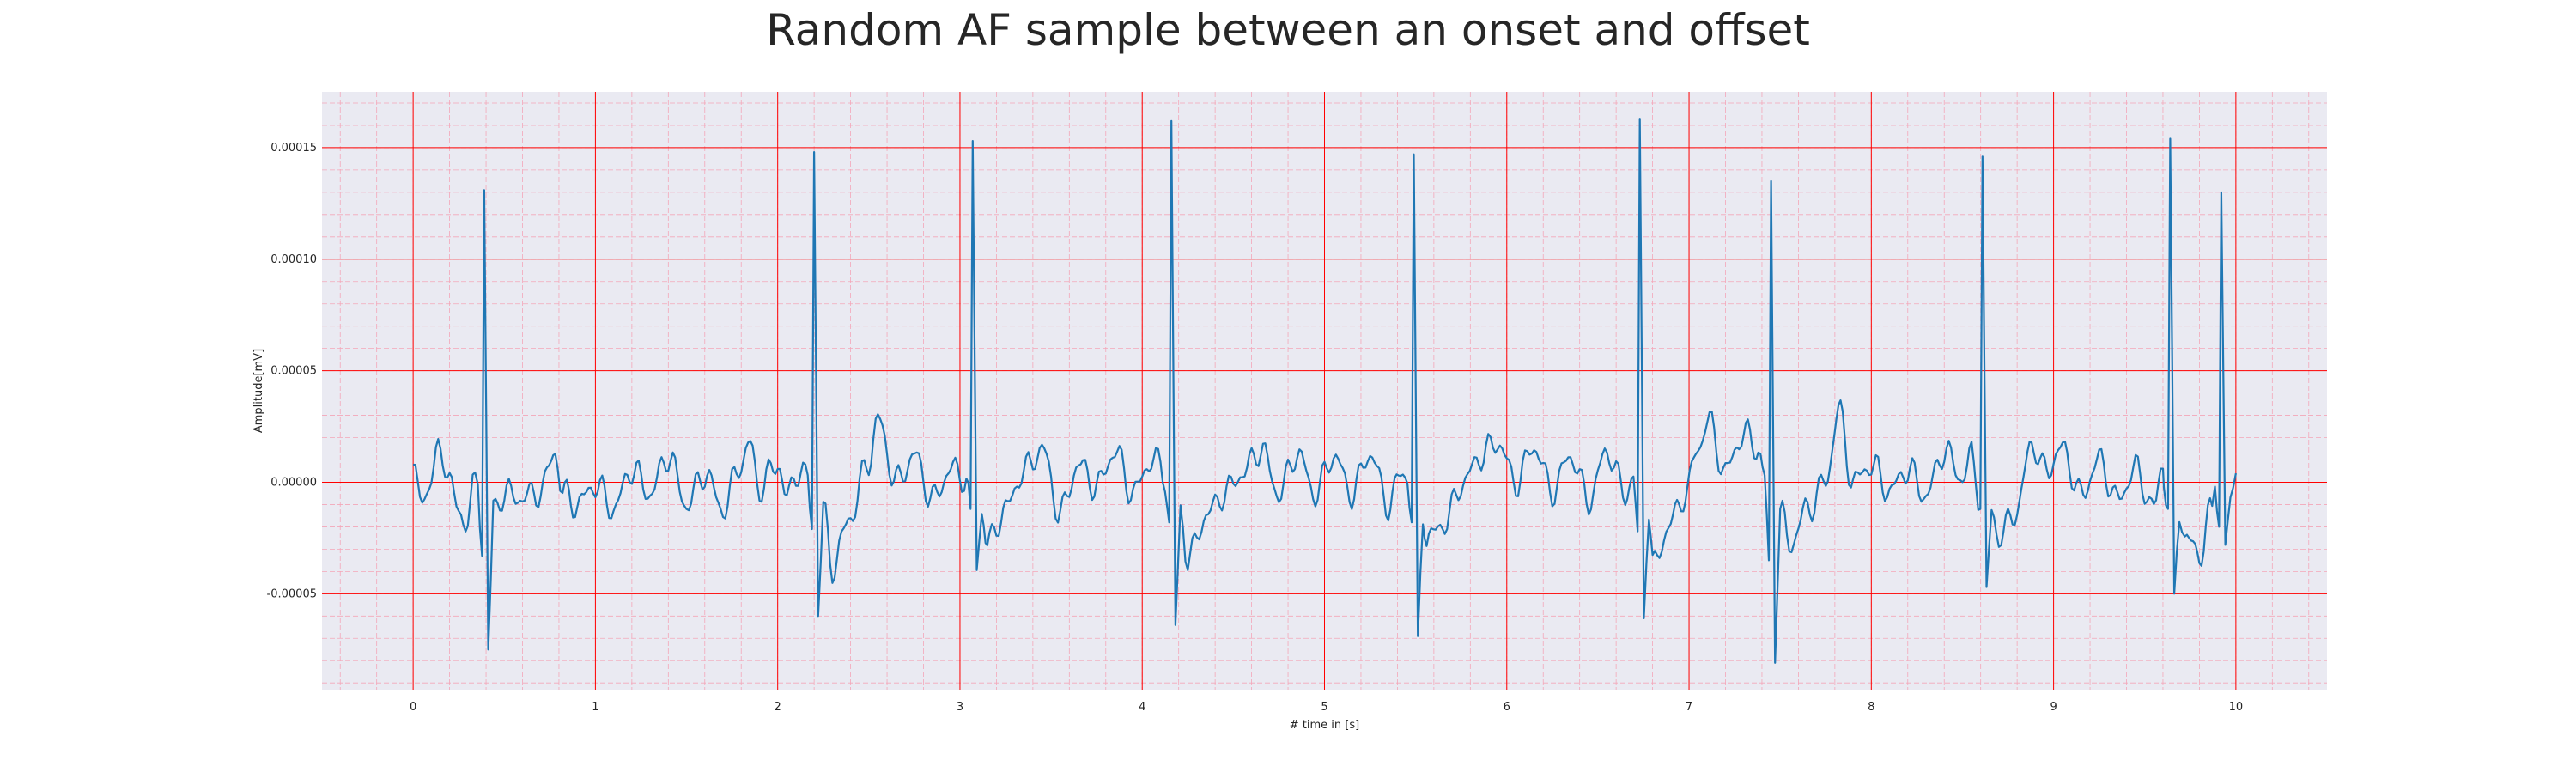 This screenshot has height=773, width=2576. What do you see at coordinates (778, 707) in the screenshot?
I see `x-tick-label: 2` at bounding box center [778, 707].